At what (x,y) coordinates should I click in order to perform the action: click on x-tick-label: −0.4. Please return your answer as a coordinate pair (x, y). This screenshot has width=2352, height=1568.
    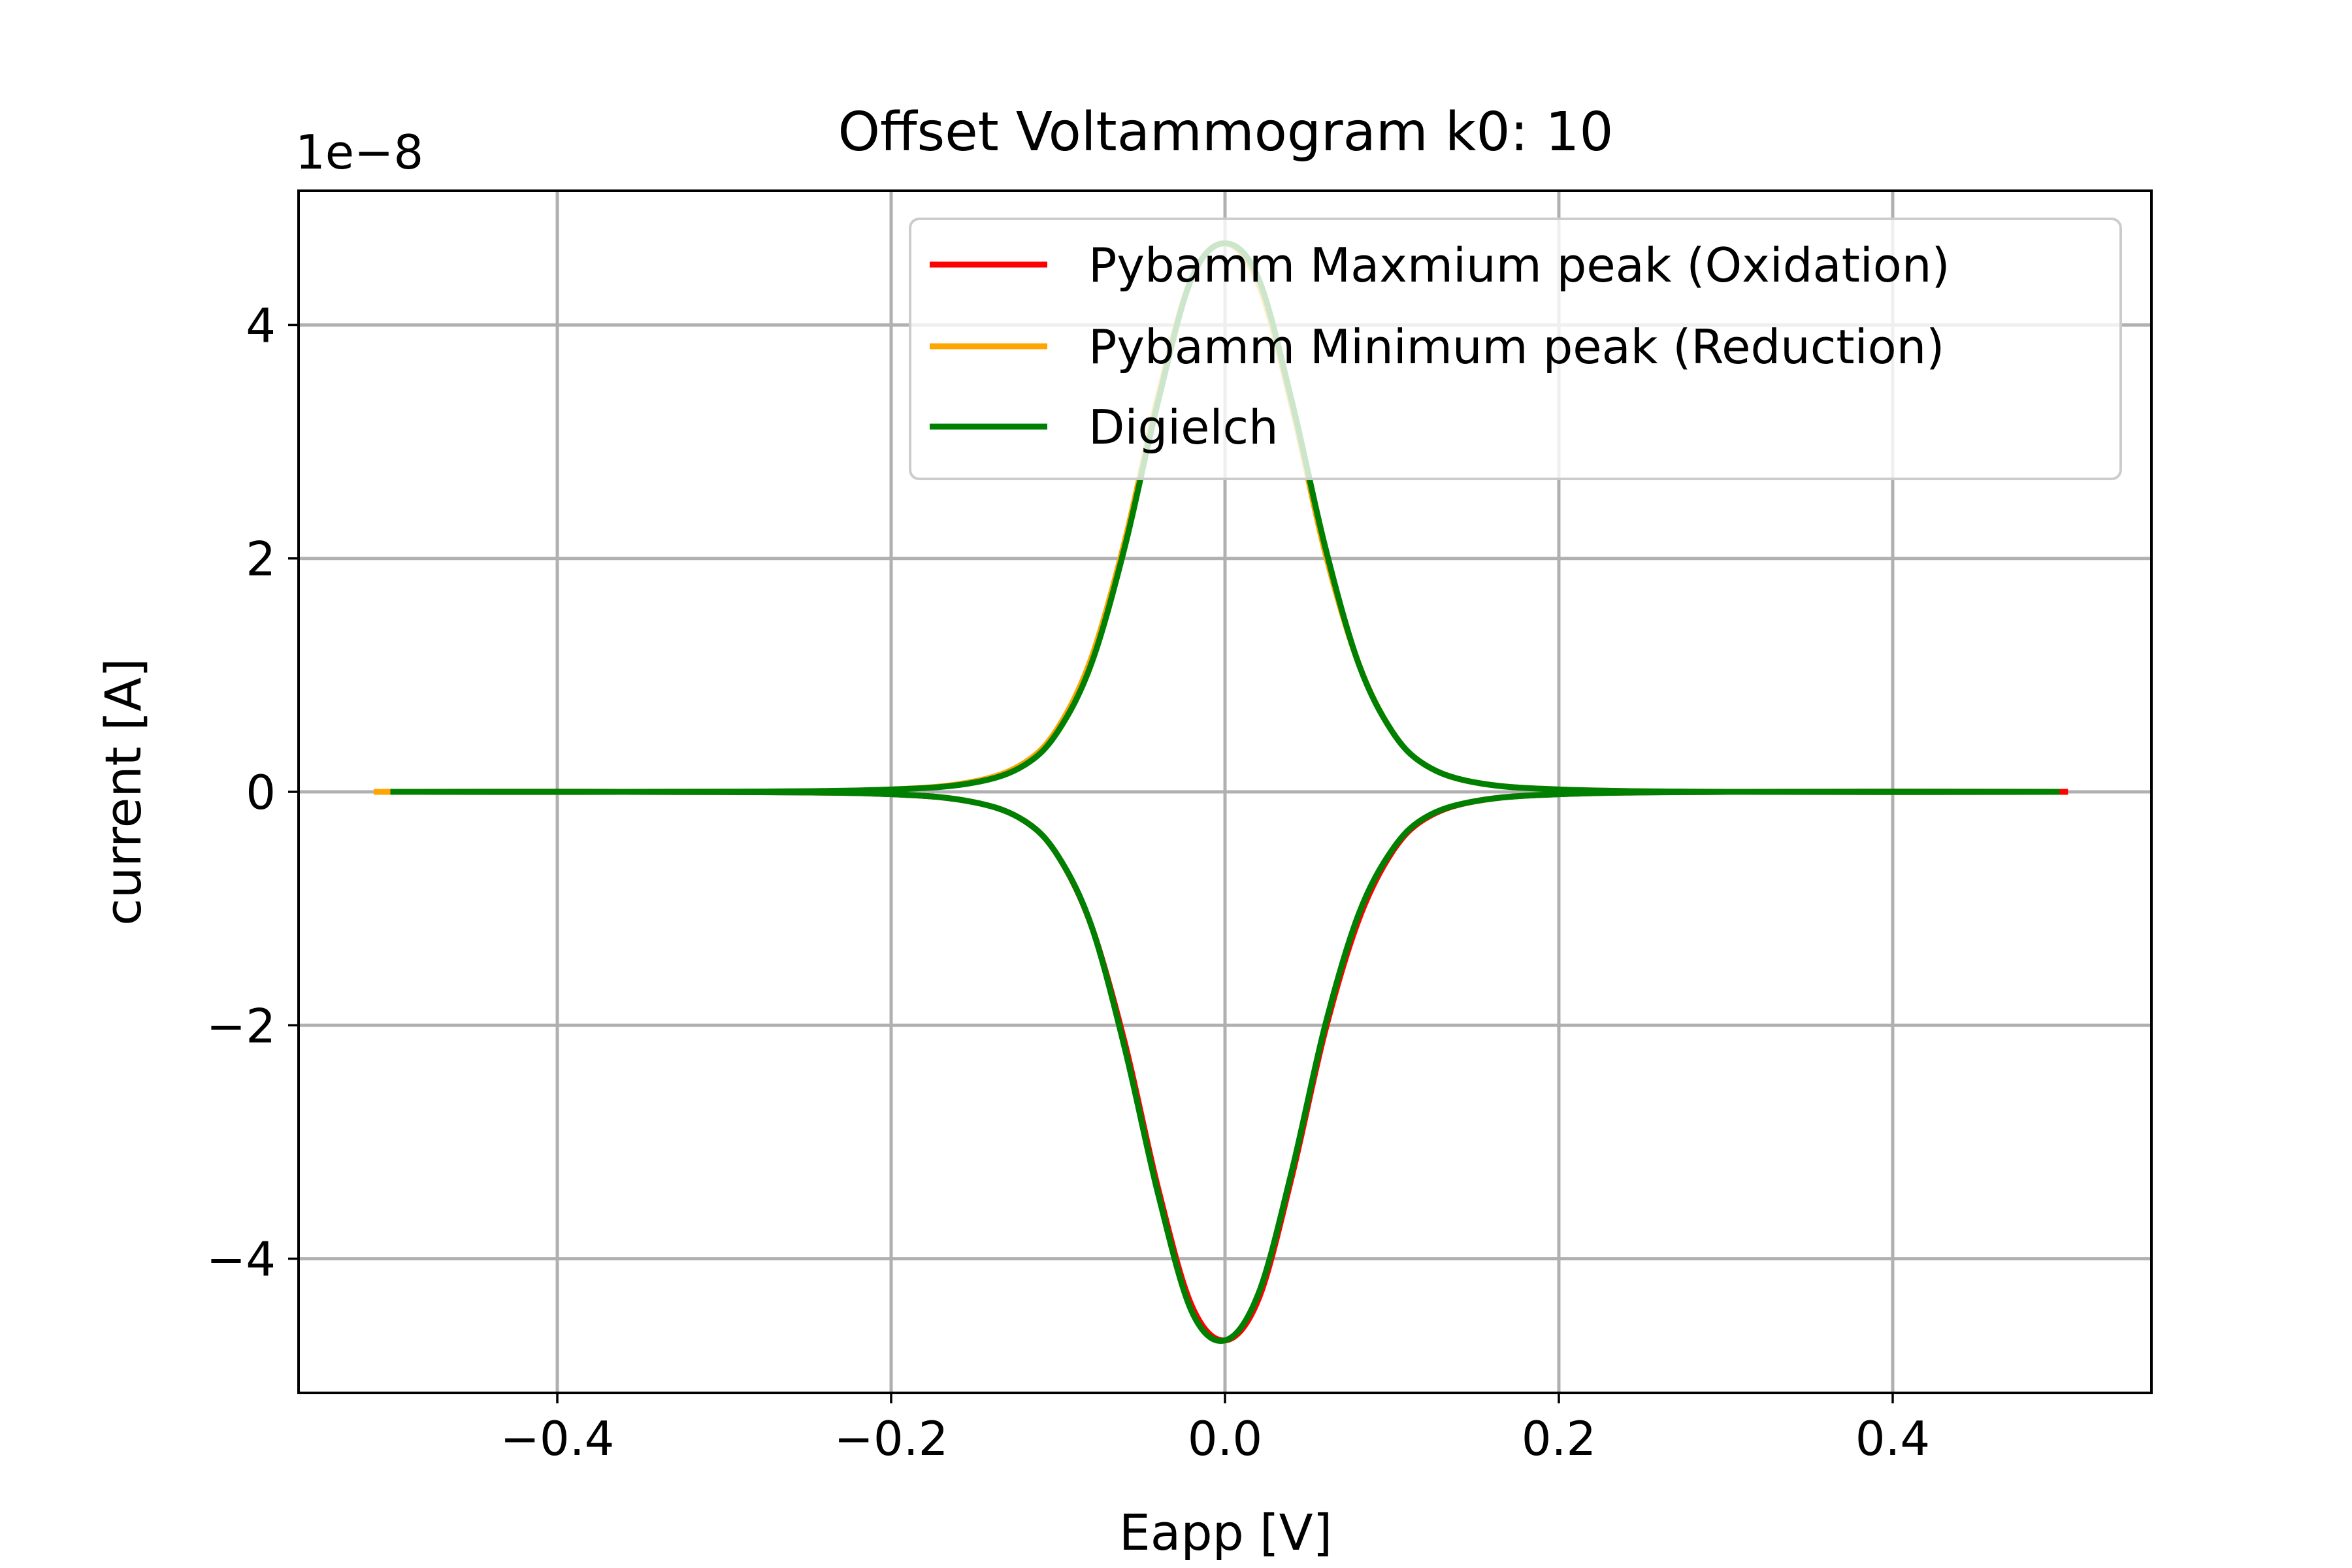
    Looking at the image, I should click on (557, 1438).